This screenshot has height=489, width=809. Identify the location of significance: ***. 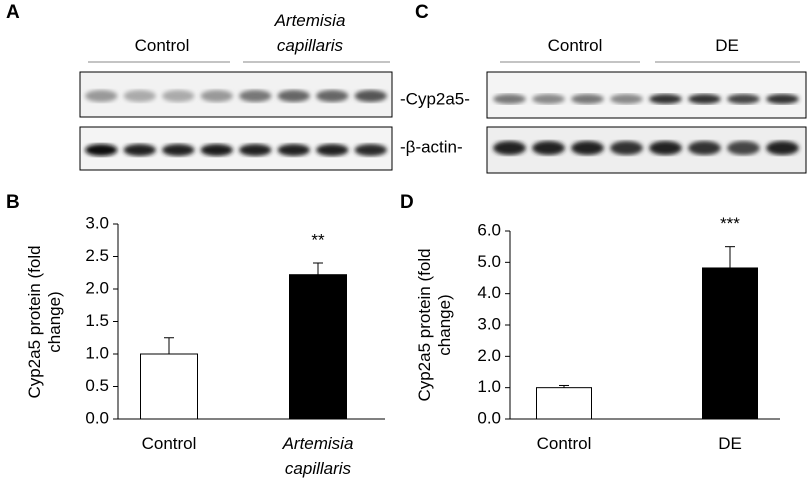
(730, 223).